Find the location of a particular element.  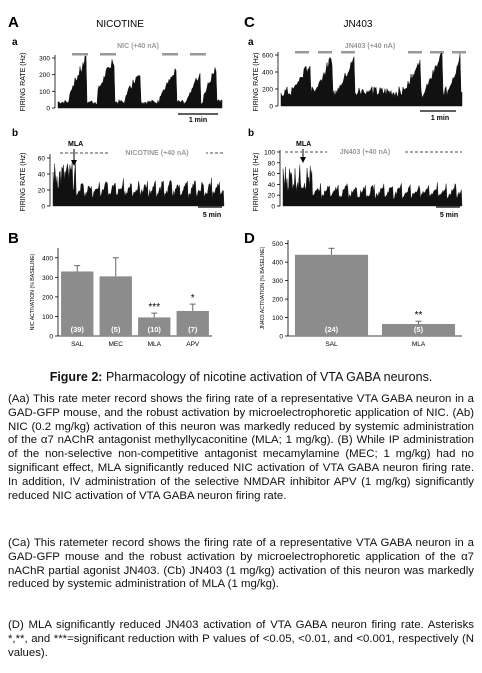

ab-y-ticks: 60 40 20 0 is located at coordinates (44, 183).